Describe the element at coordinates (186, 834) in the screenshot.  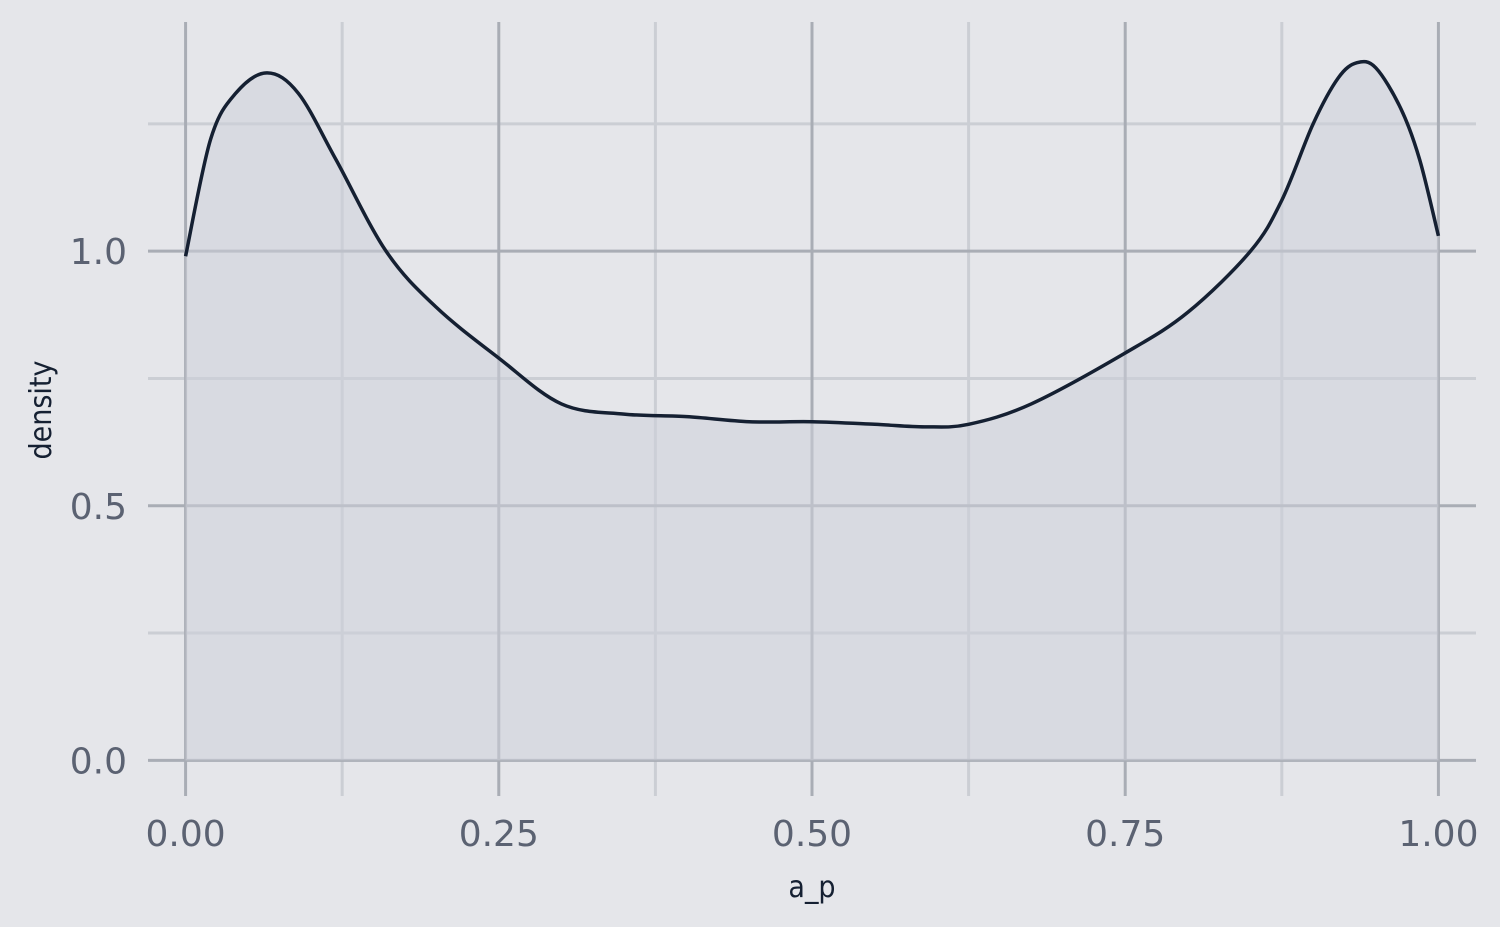
I see `x-tick-label: 0.00` at that location.